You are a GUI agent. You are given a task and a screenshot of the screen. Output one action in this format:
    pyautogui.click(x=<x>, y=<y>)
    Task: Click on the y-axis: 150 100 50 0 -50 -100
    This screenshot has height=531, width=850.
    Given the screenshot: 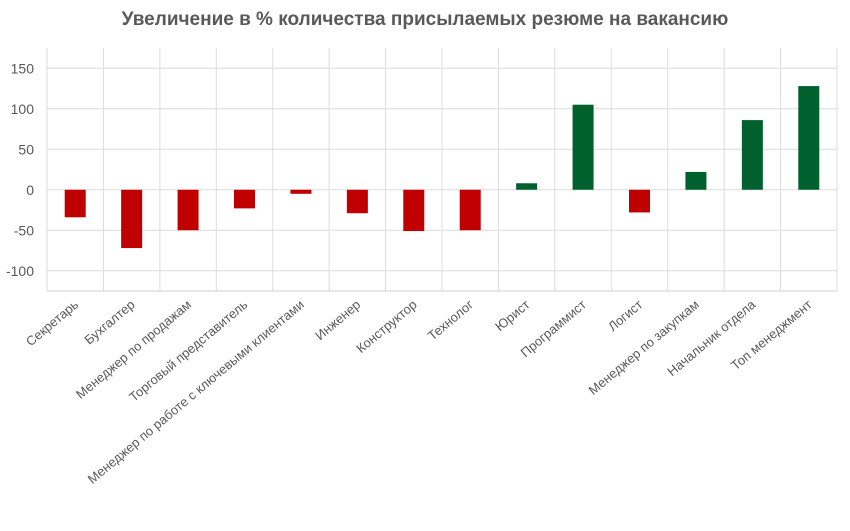 What is the action you would take?
    pyautogui.click(x=20, y=169)
    